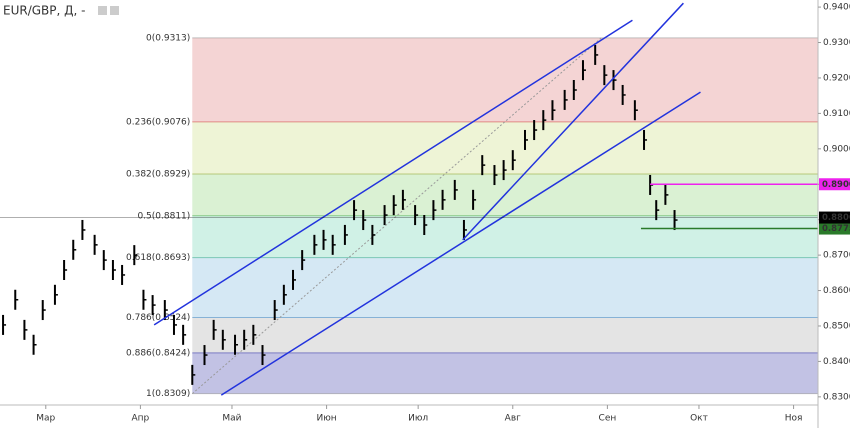  I want to click on x-tick-label: Май, so click(231, 419).